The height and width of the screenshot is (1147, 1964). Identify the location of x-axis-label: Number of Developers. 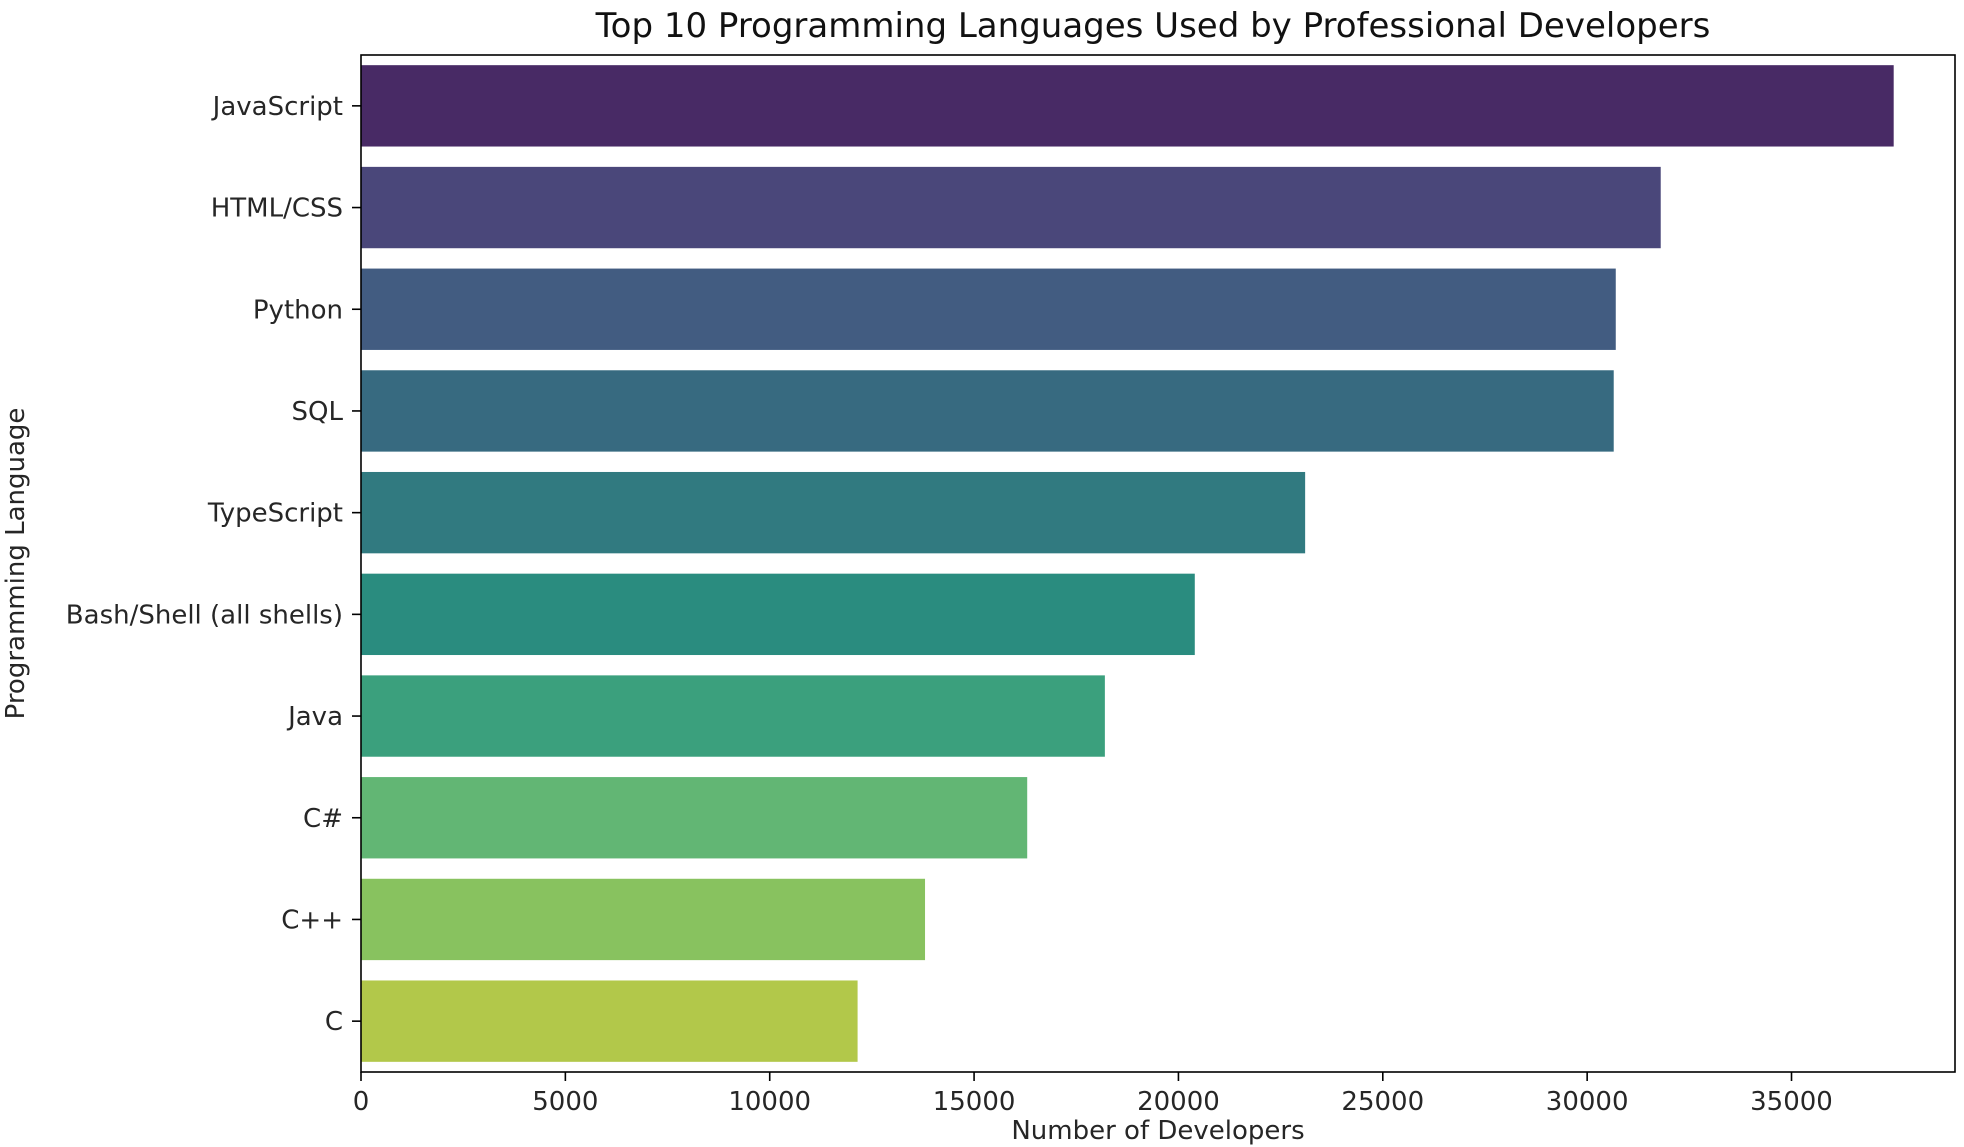
(1157, 1131).